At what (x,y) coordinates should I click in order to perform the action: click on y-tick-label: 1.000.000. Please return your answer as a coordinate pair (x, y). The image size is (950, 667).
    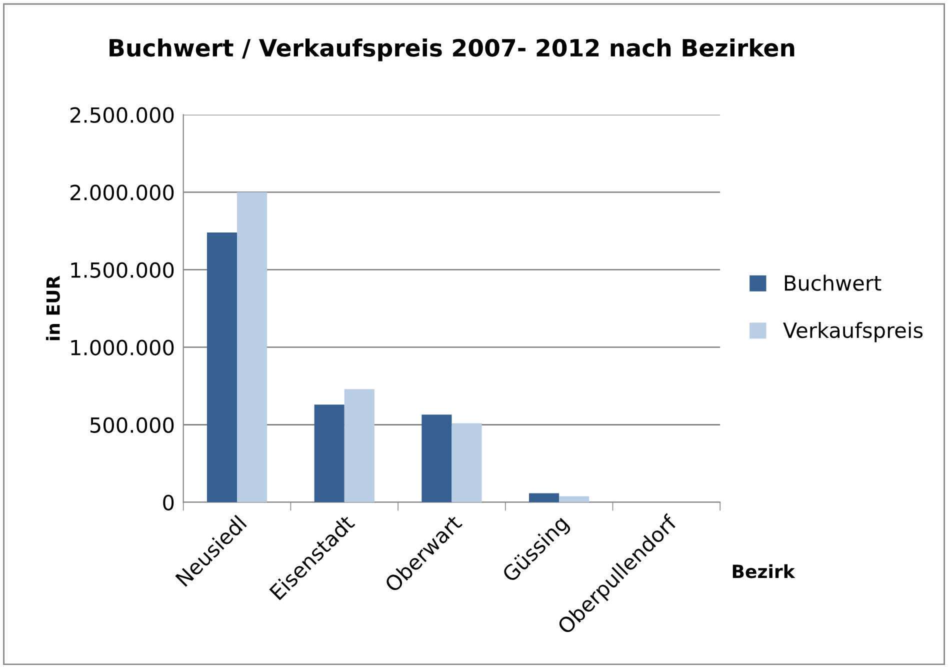
    Looking at the image, I should click on (122, 348).